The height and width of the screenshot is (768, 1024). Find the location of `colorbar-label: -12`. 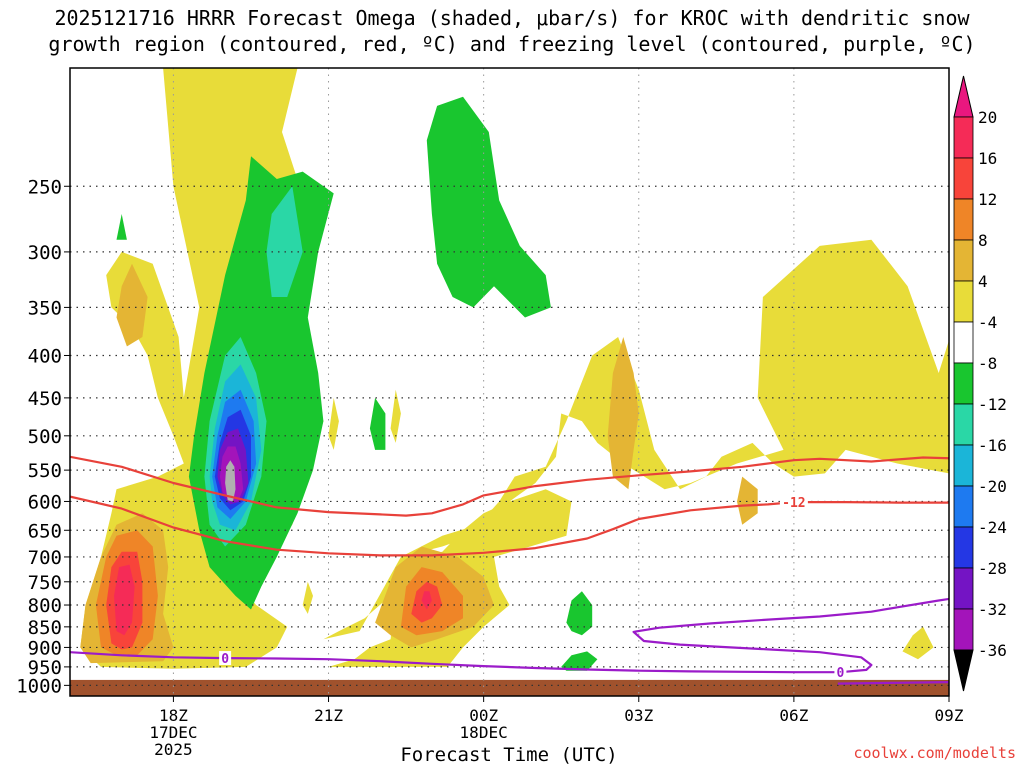

colorbar-label: -12 is located at coordinates (992, 404).